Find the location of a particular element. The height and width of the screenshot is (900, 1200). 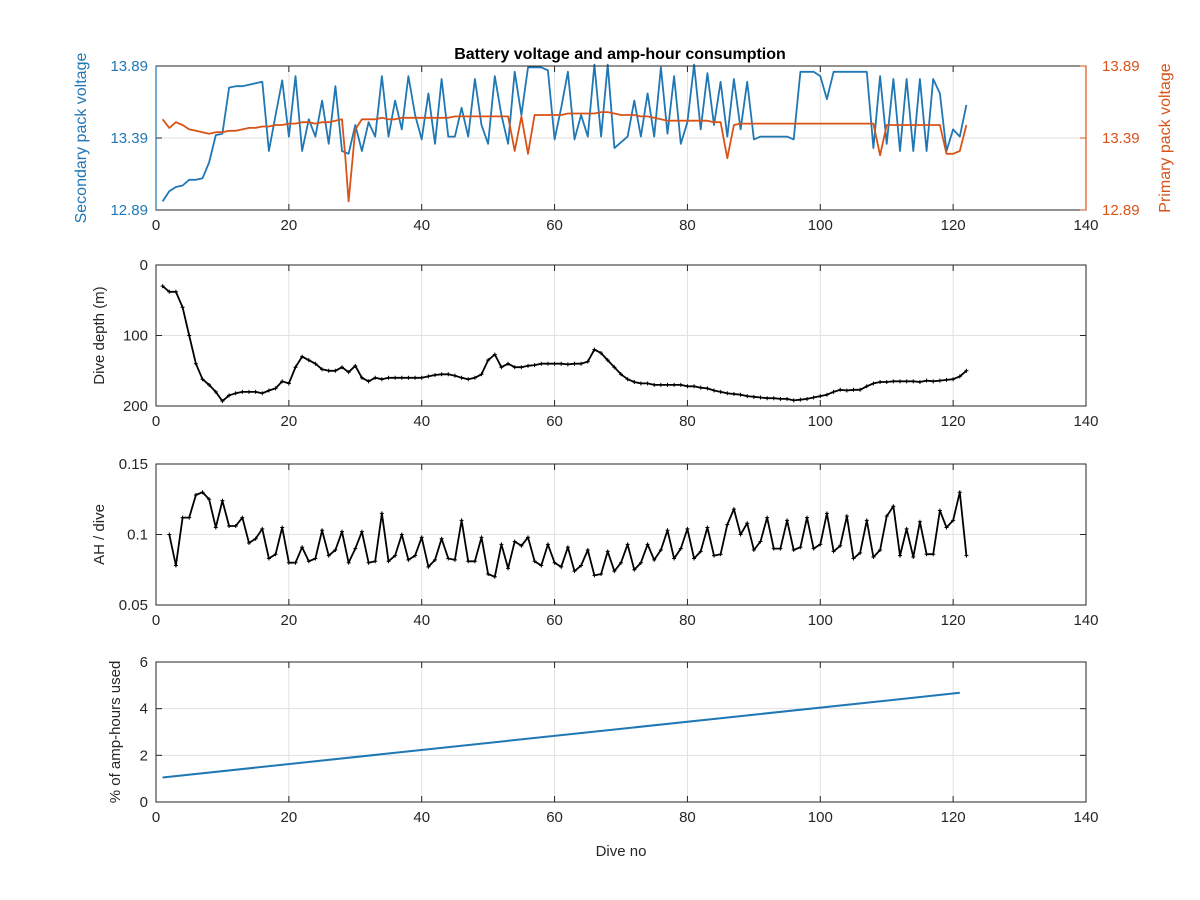

y-axis-label: Dive depth (m) is located at coordinates (99, 335).